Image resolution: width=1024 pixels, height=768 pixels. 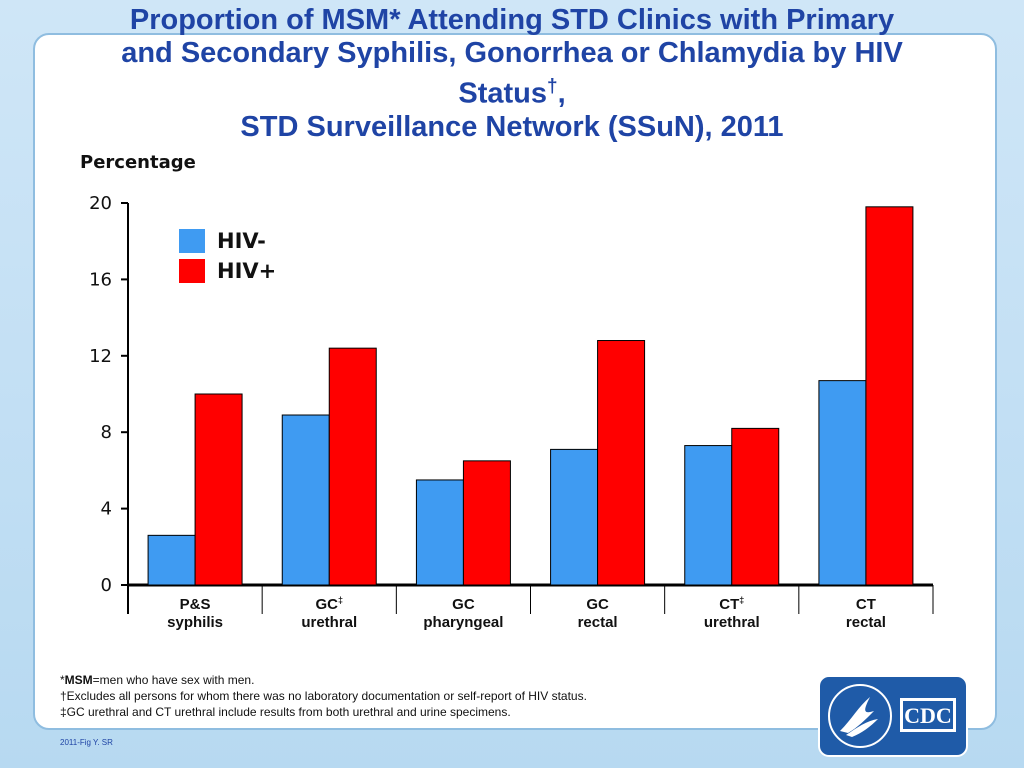 I want to click on cdc-logo-text: CDC, so click(x=928, y=715).